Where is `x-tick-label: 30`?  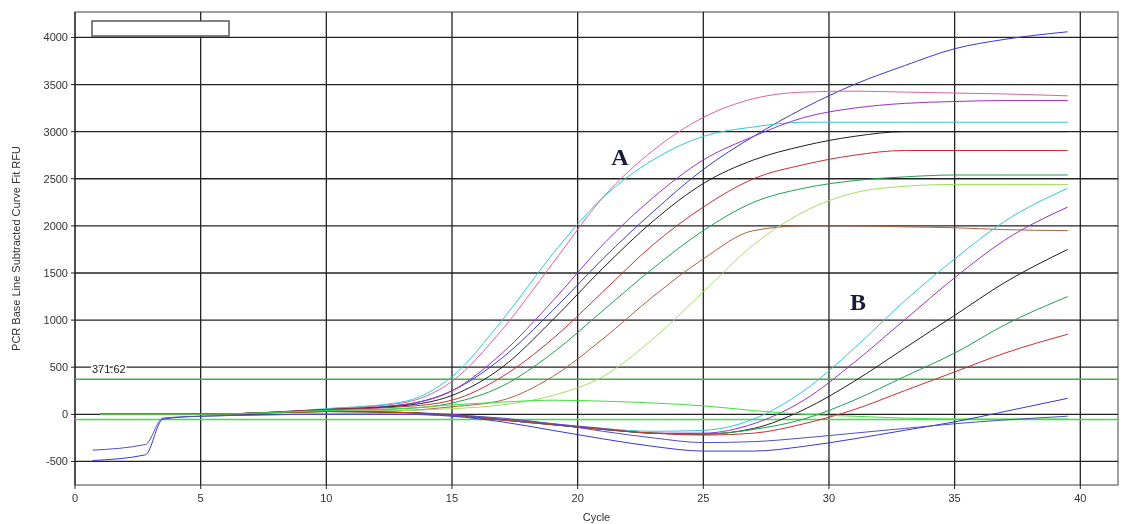
x-tick-label: 30 is located at coordinates (829, 498).